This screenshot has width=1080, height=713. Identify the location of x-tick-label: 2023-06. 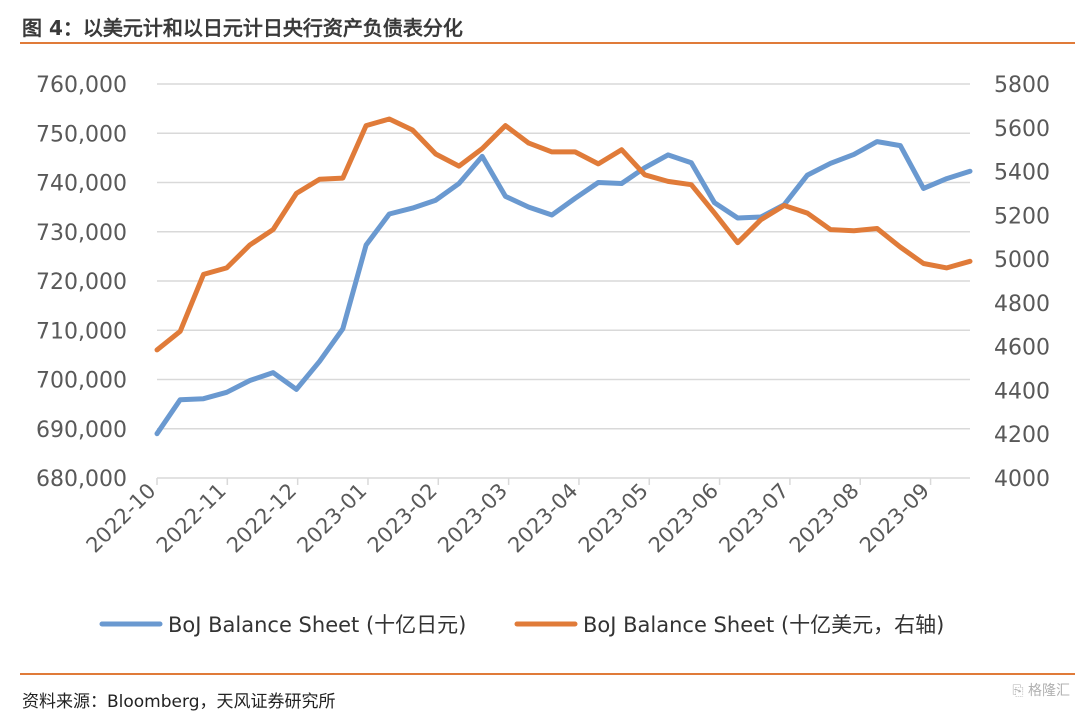
(683, 518).